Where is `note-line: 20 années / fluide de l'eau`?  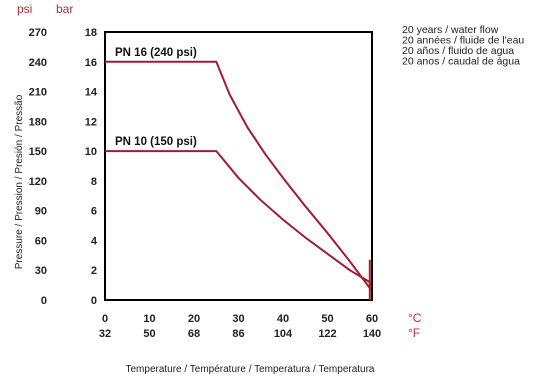 note-line: 20 années / fluide de l'eau is located at coordinates (463, 41).